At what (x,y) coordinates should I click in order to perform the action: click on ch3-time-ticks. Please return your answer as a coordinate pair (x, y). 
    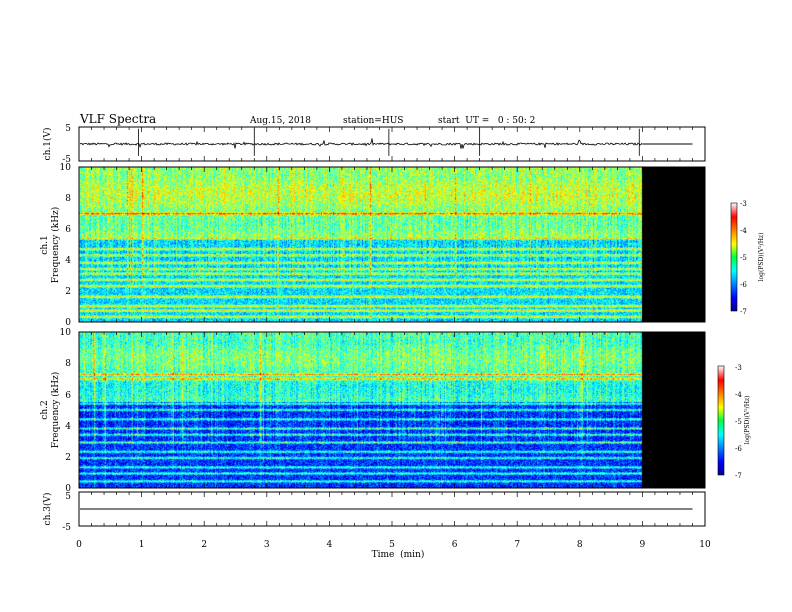
    Looking at the image, I should click on (392, 509).